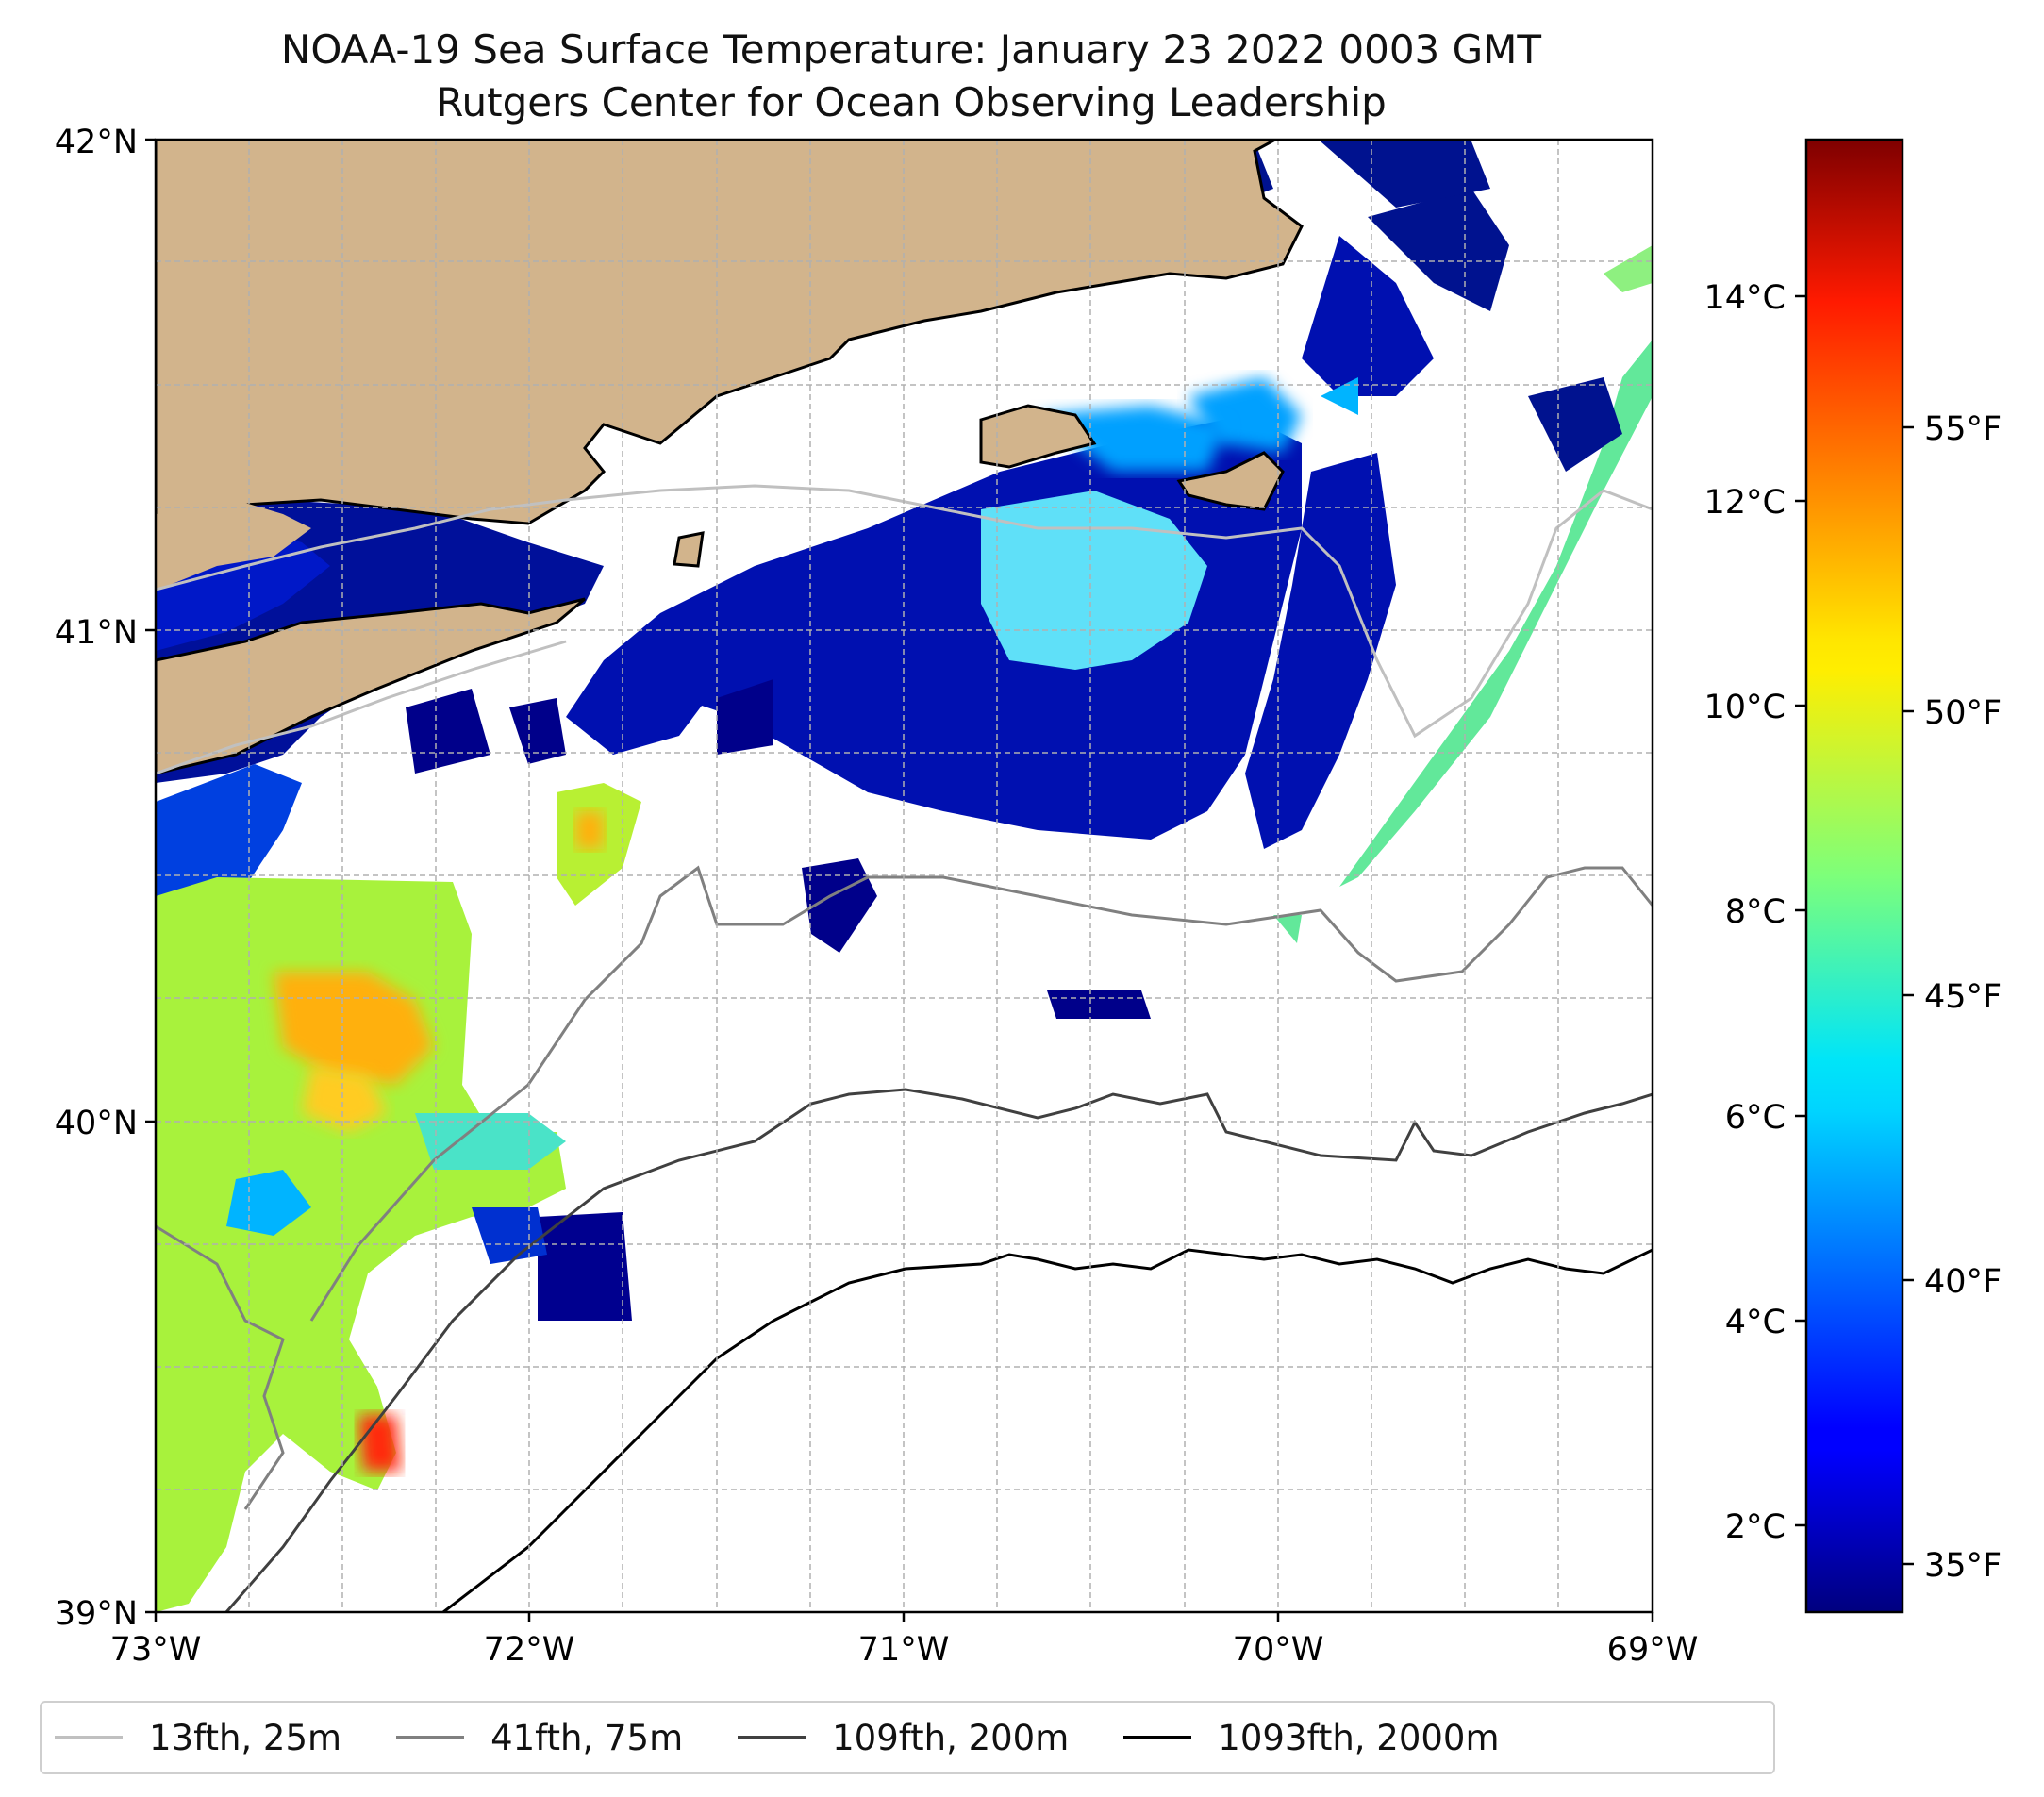 This screenshot has height=1797, width=2044. Describe the element at coordinates (1157, 1737) in the screenshot. I see `legend-line-2000m` at that location.